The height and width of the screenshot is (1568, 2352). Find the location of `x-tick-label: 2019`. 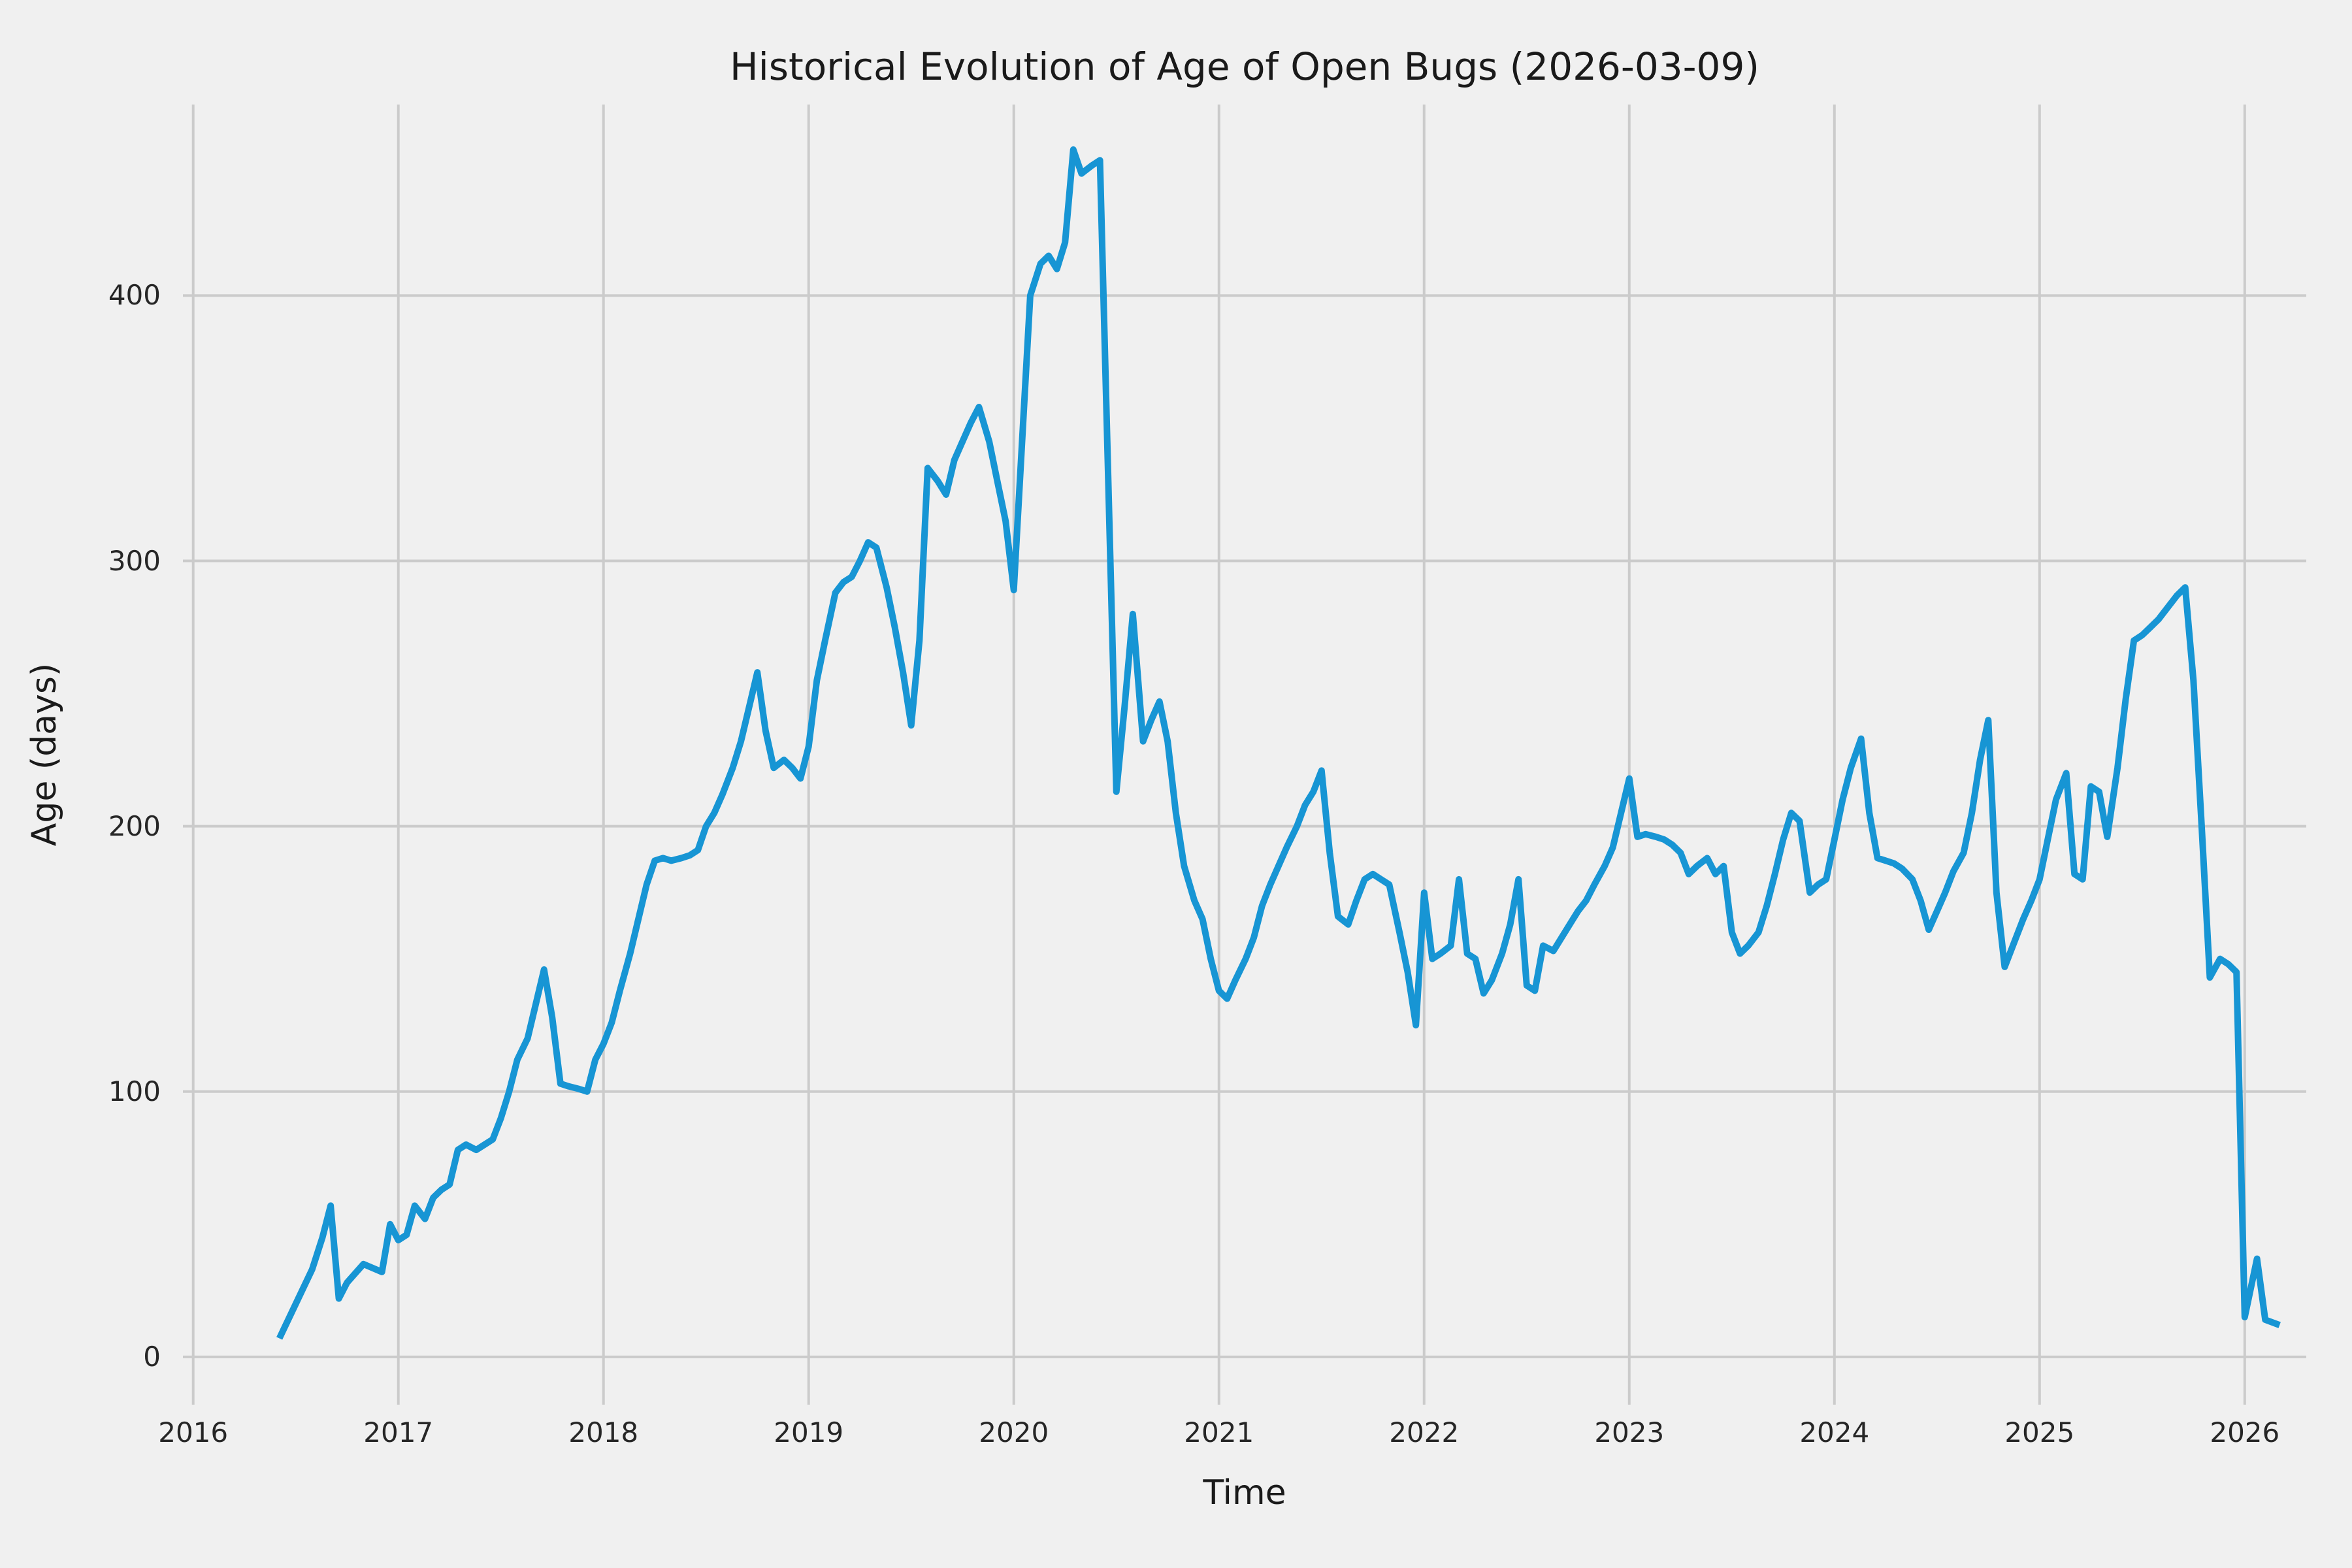

x-tick-label: 2019 is located at coordinates (809, 1432).